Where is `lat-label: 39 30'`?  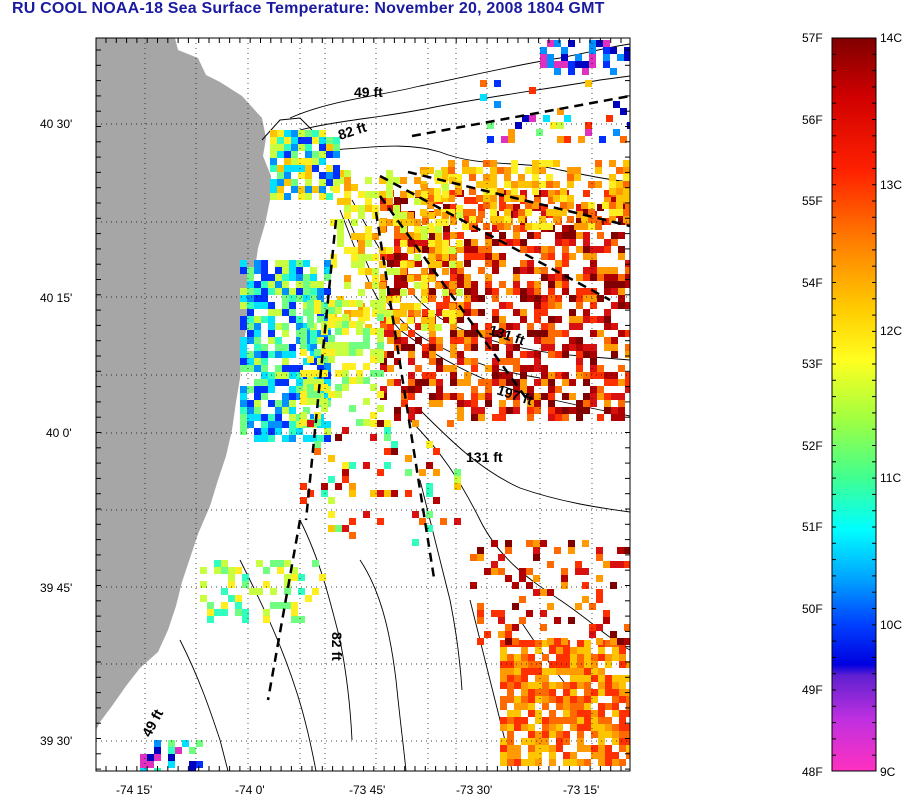 lat-label: 39 30' is located at coordinates (56, 741).